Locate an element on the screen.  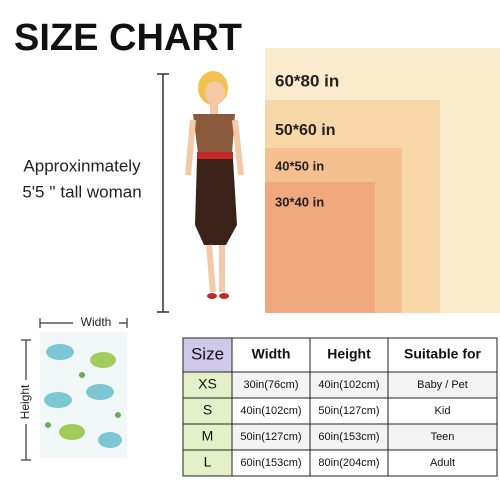
cell-text: M is located at coordinates (208, 436).